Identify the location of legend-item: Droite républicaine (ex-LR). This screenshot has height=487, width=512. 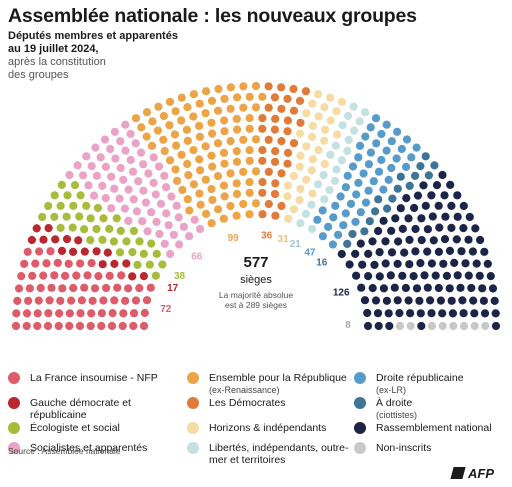
(409, 384).